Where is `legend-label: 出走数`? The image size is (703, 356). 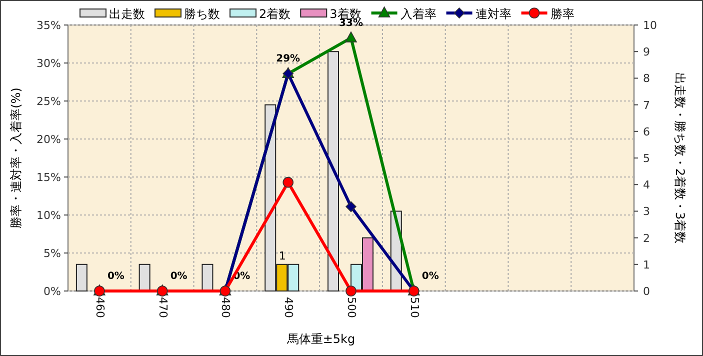 legend-label: 出走数 is located at coordinates (127, 14).